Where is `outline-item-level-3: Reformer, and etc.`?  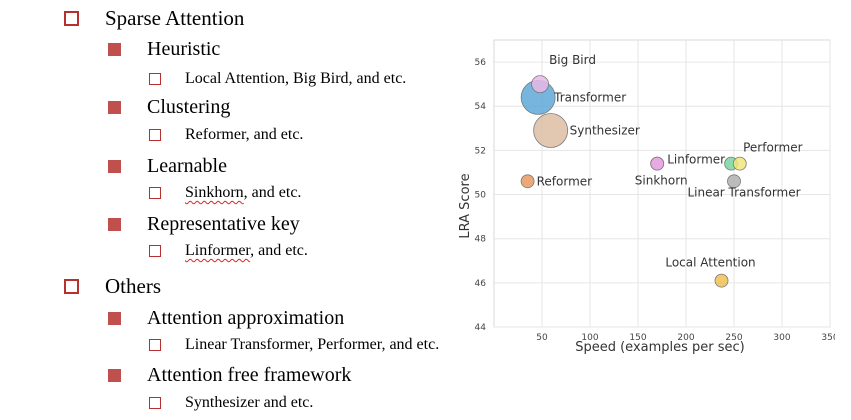 outline-item-level-3: Reformer, and etc. is located at coordinates (226, 135).